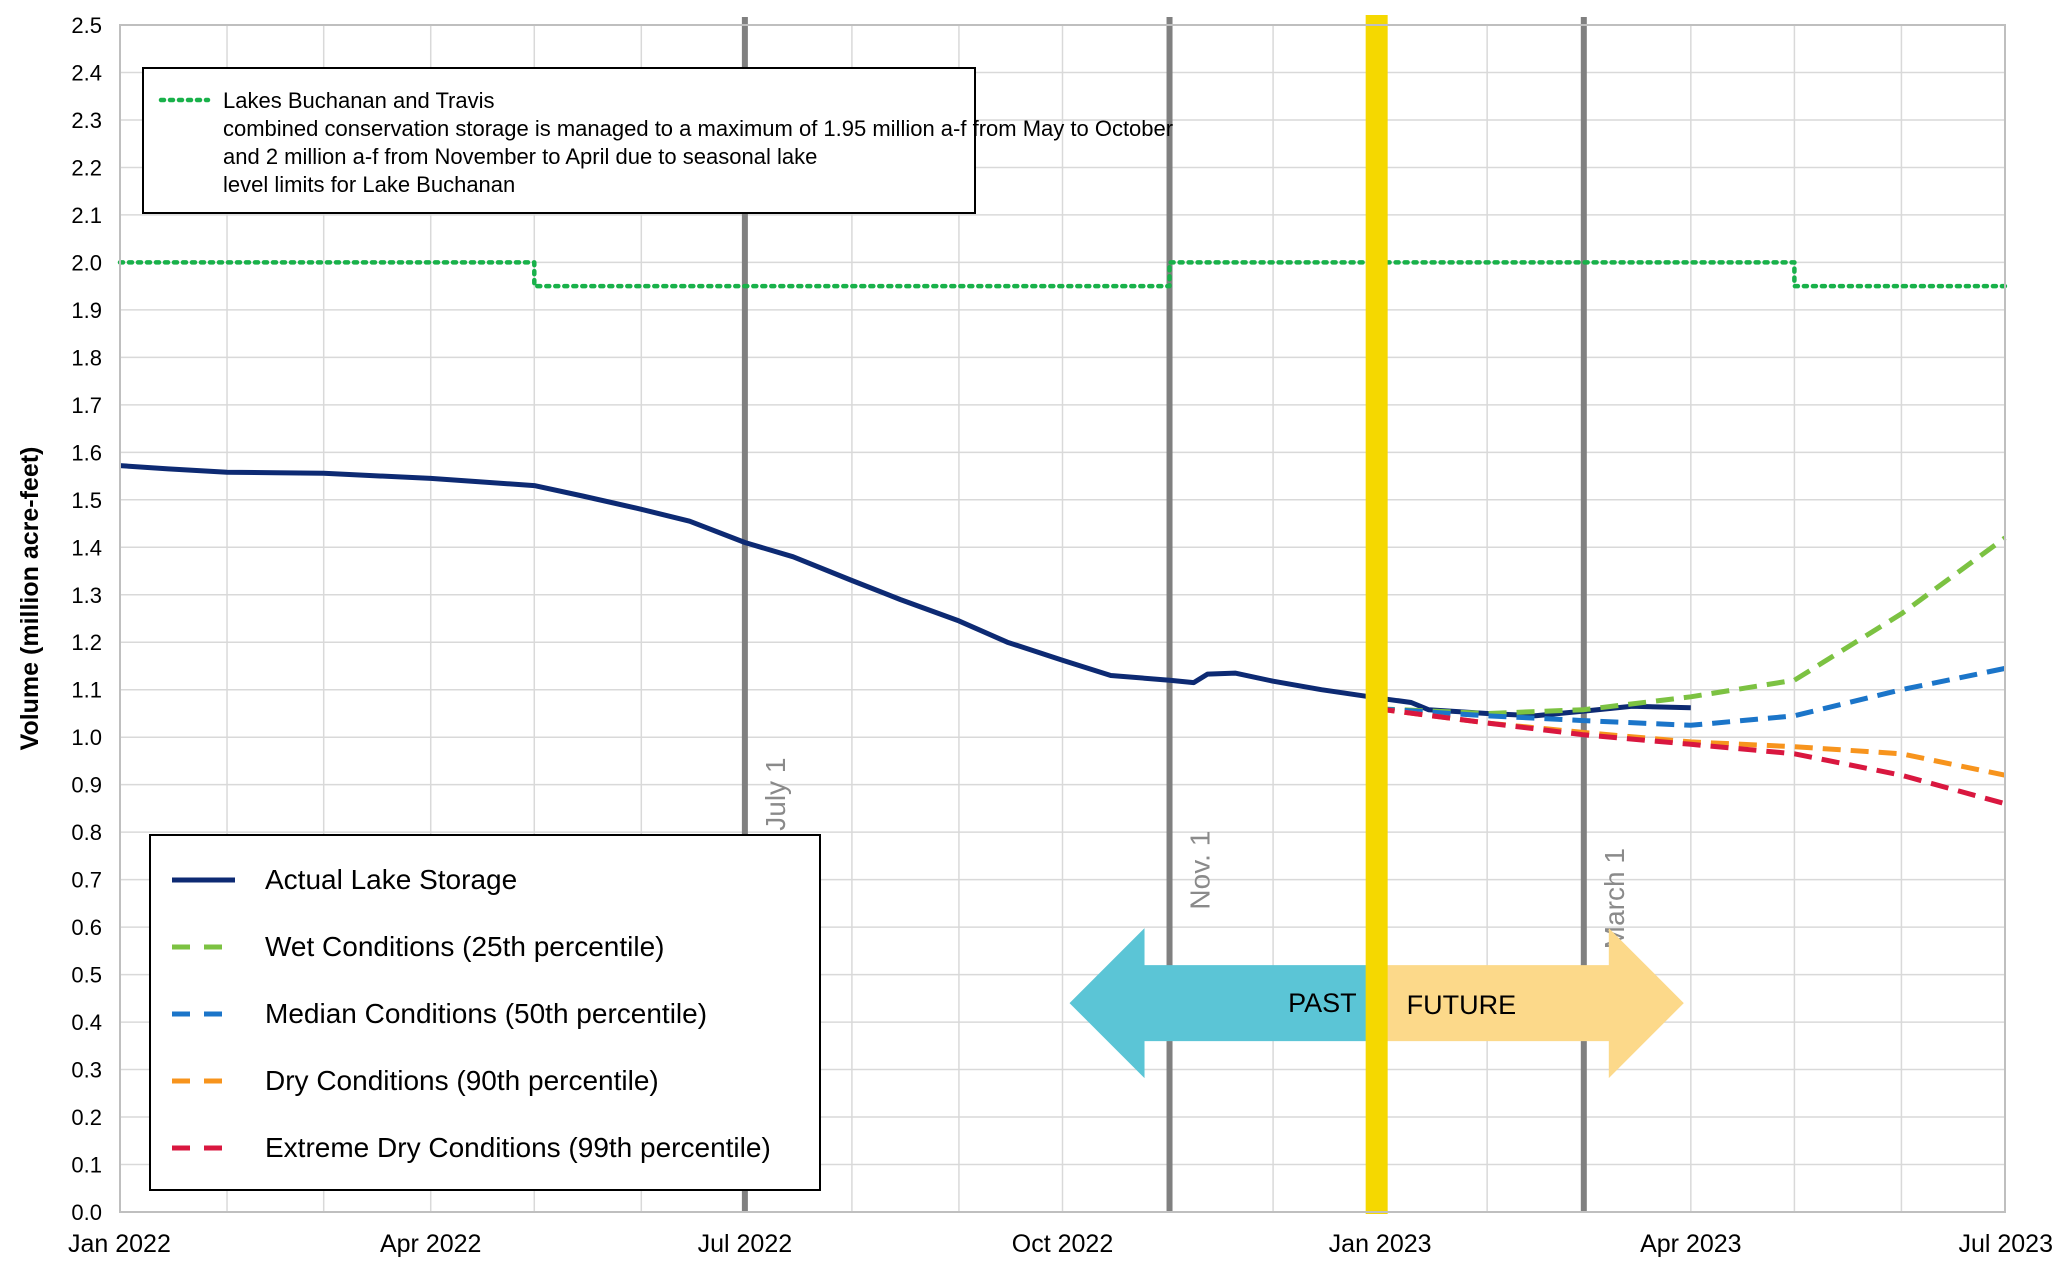 This screenshot has width=2059, height=1266. Describe the element at coordinates (1223, 1003) in the screenshot. I see `past-arrow` at that location.